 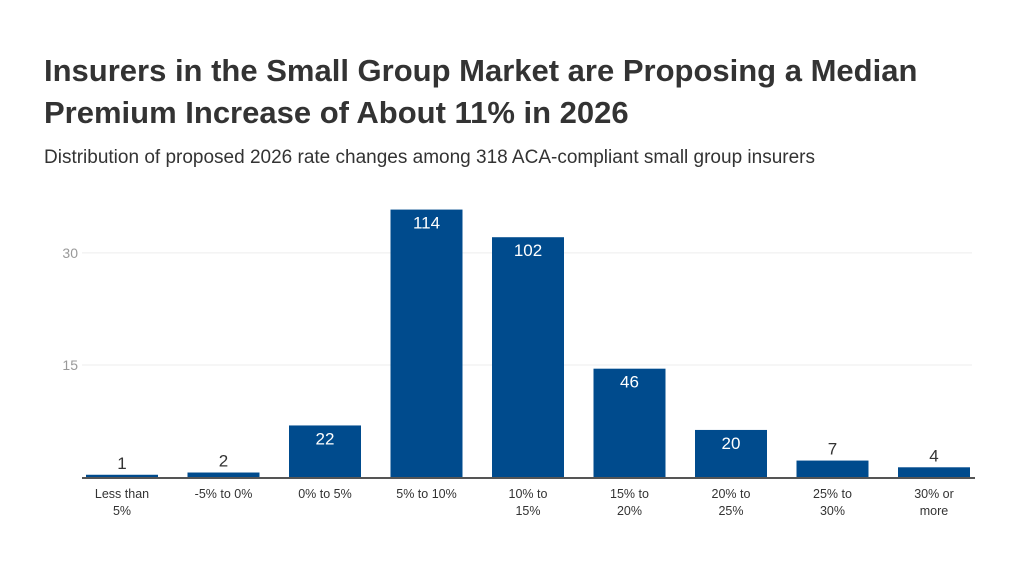 What do you see at coordinates (832, 449) in the screenshot?
I see `data-label: 7` at bounding box center [832, 449].